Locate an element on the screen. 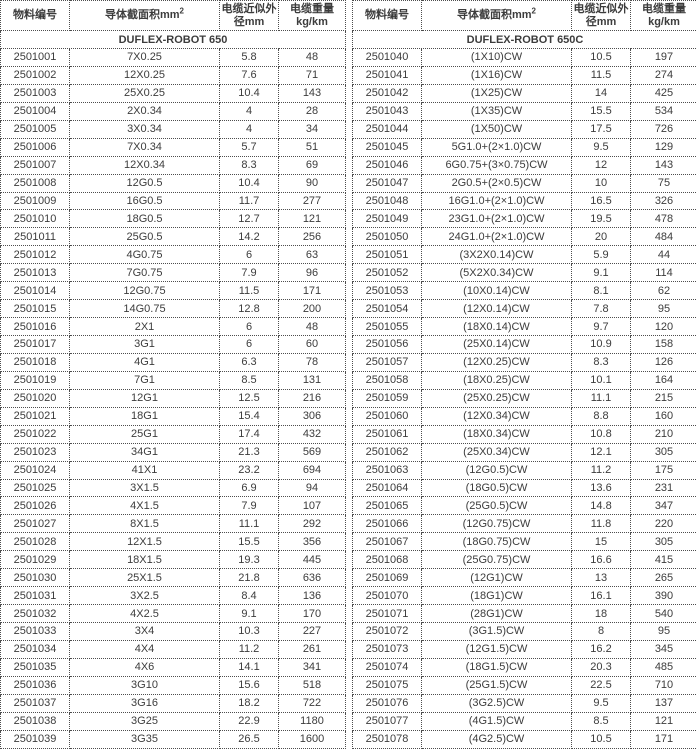 The image size is (696, 749). outer-diameter-cell: 12.7 is located at coordinates (249, 219).